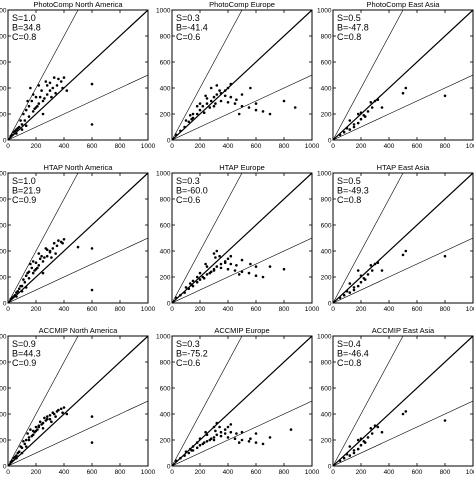 The height and width of the screenshot is (478, 474). What do you see at coordinates (26, 28) in the screenshot?
I see `stat-label: B=34.8` at bounding box center [26, 28].